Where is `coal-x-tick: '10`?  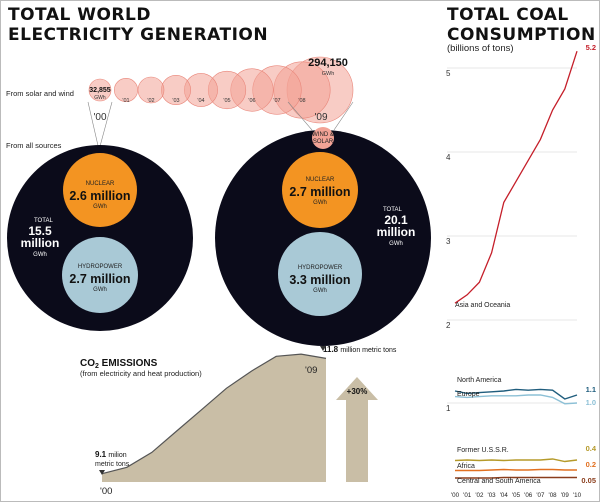
coal-x-tick: '10 is located at coordinates (577, 495).